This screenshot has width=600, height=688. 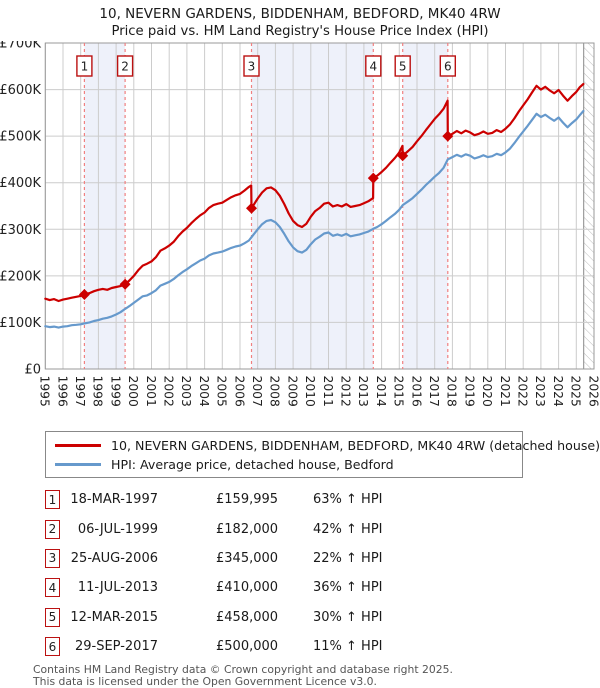 What do you see at coordinates (247, 500) in the screenshot?
I see `sale-price: £159,995` at bounding box center [247, 500].